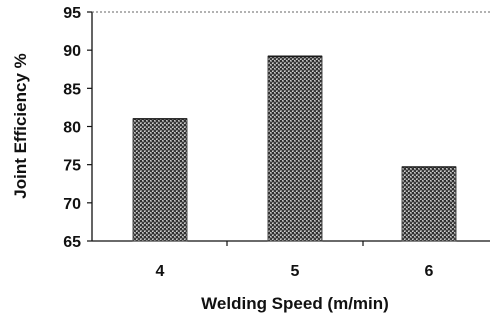  What do you see at coordinates (72, 166) in the screenshot?
I see `y-tick-label: 75` at bounding box center [72, 166].